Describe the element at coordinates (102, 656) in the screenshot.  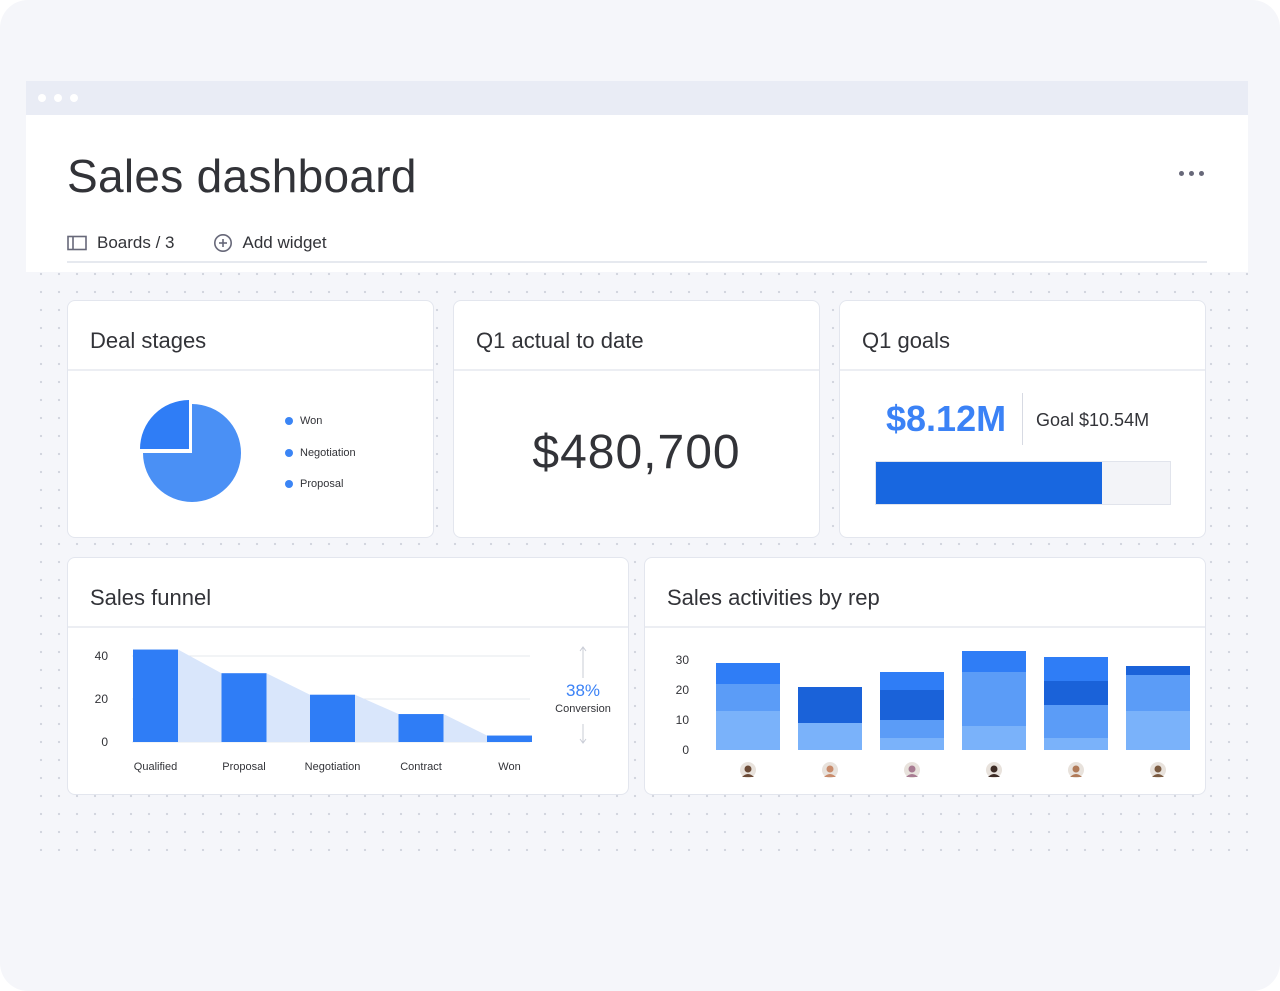
I see `y-tick-label: 40` at that location.